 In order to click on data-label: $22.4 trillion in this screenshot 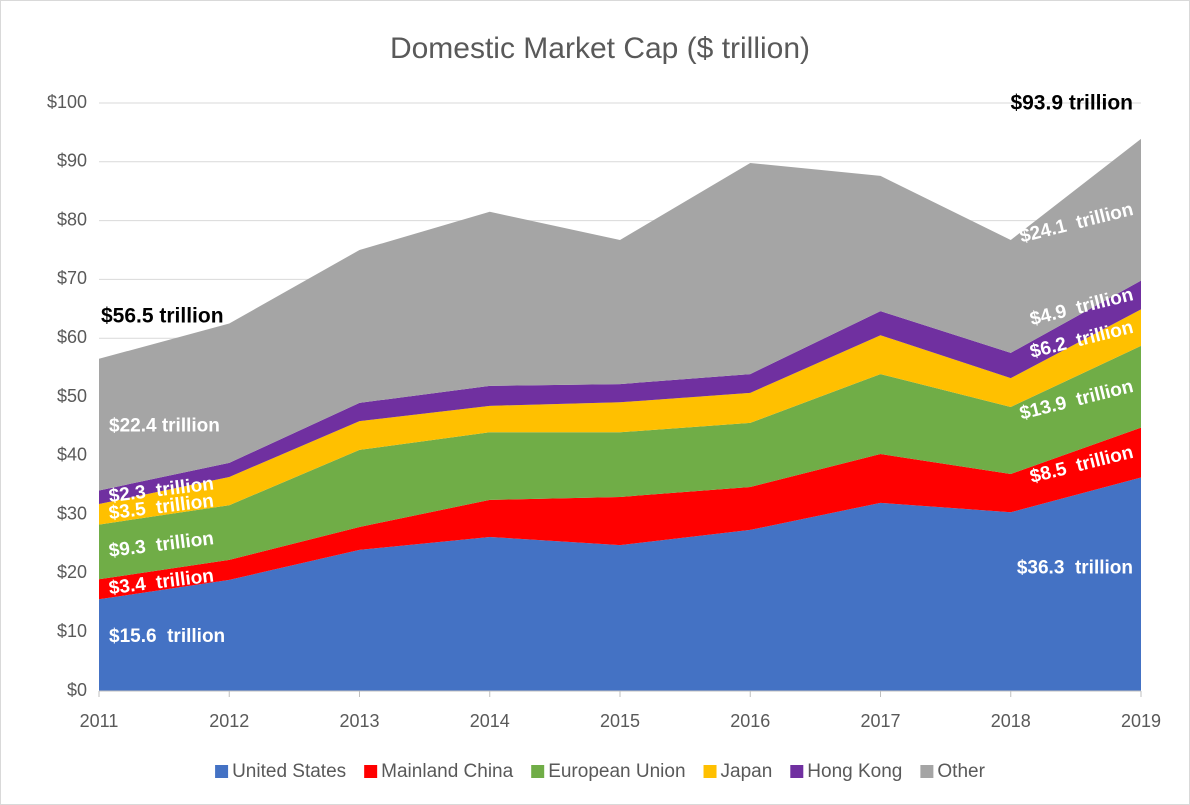, I will do `click(164, 426)`.